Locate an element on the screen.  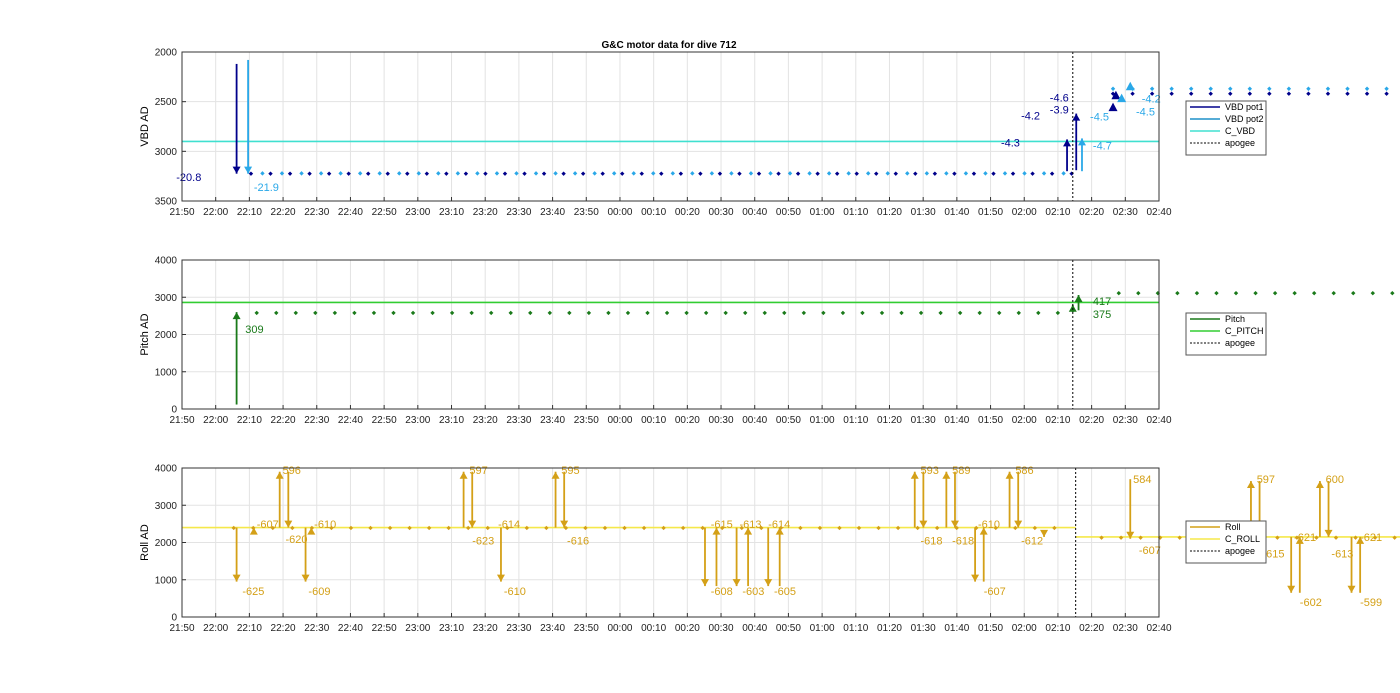
data-label: -612 is located at coordinates (1032, 542).